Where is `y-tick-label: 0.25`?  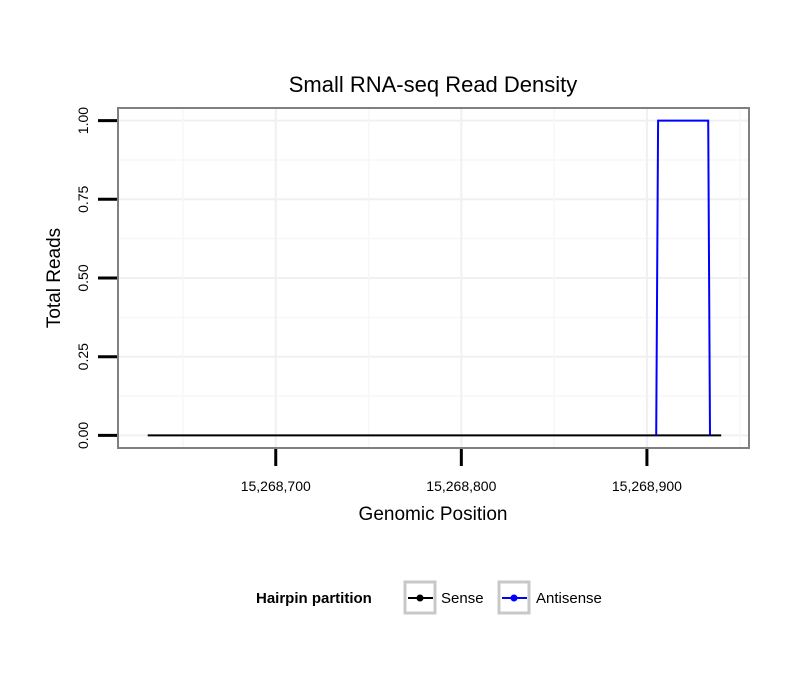 y-tick-label: 0.25 is located at coordinates (83, 356).